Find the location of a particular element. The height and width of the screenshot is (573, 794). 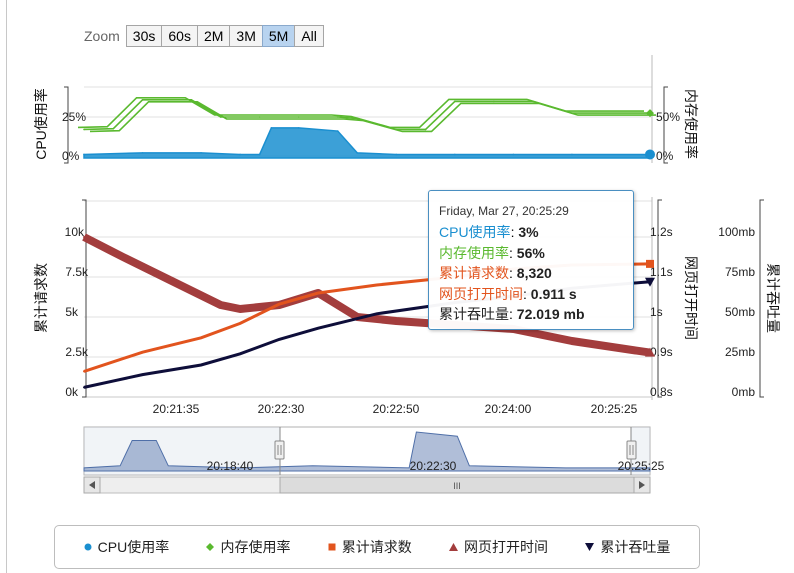

navigator-label: 20:18:40 is located at coordinates (230, 466).